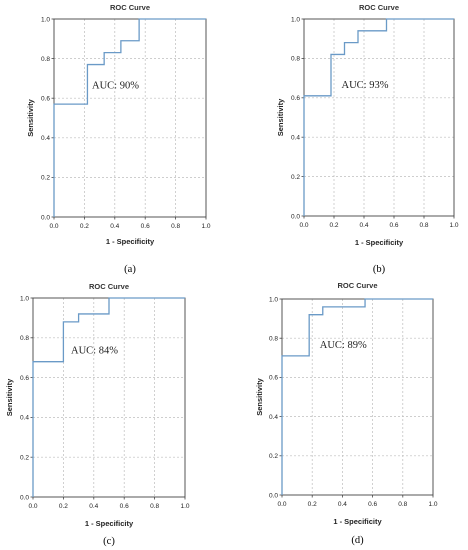 This screenshot has height=550, width=468. Describe the element at coordinates (115, 85) in the screenshot. I see `auc-annotation: AUC: 90%` at that location.